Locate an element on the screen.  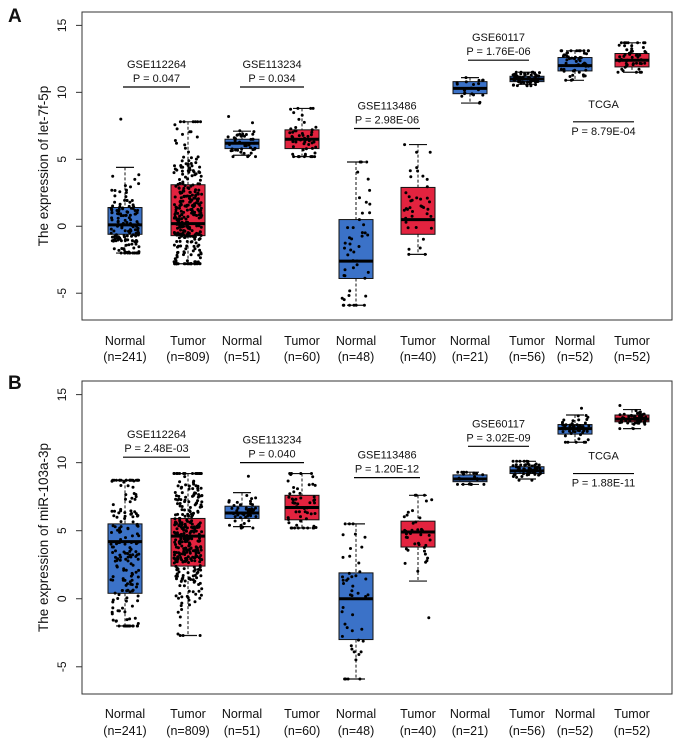
category-label: Tumor is located at coordinates (188, 341).